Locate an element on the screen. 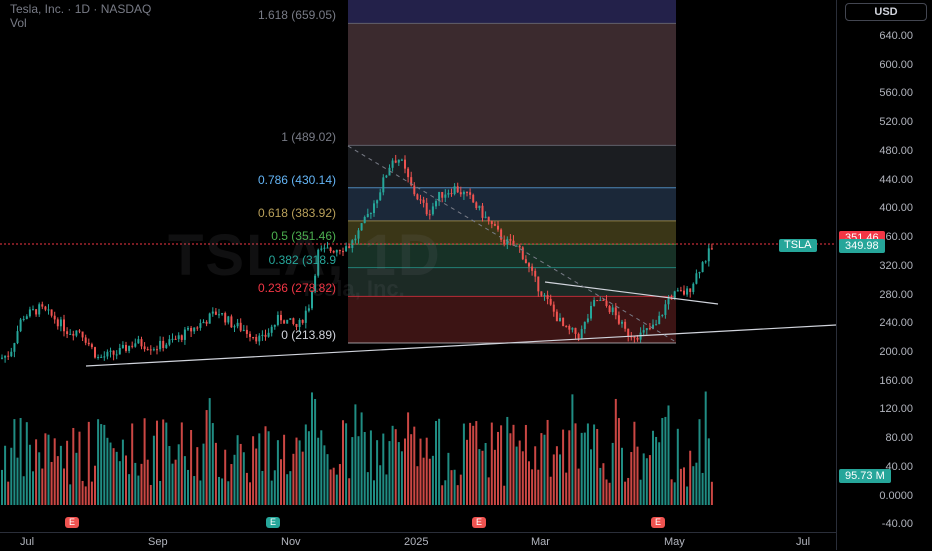 The image size is (932, 551). time-scale: Jul Sep Nov 2025 Mar May Jul is located at coordinates (418, 541).